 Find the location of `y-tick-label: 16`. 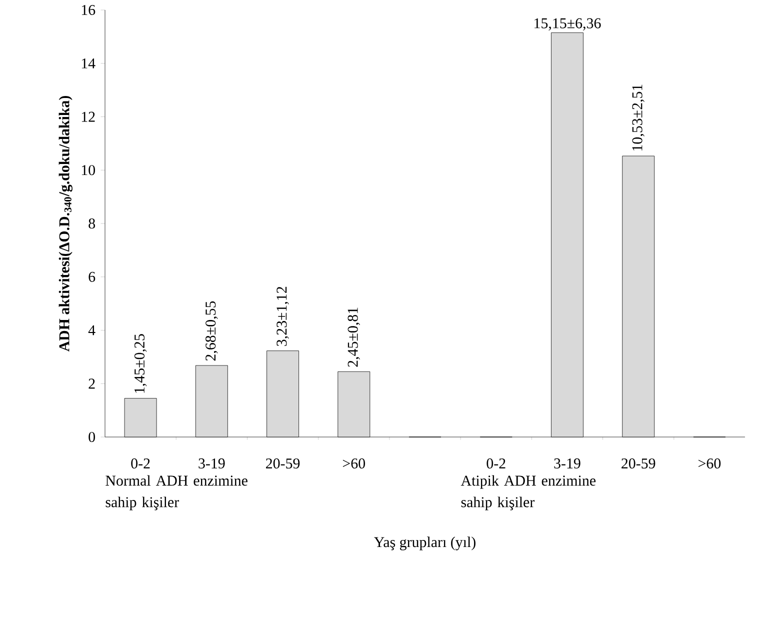

y-tick-label: 16 is located at coordinates (89, 10).